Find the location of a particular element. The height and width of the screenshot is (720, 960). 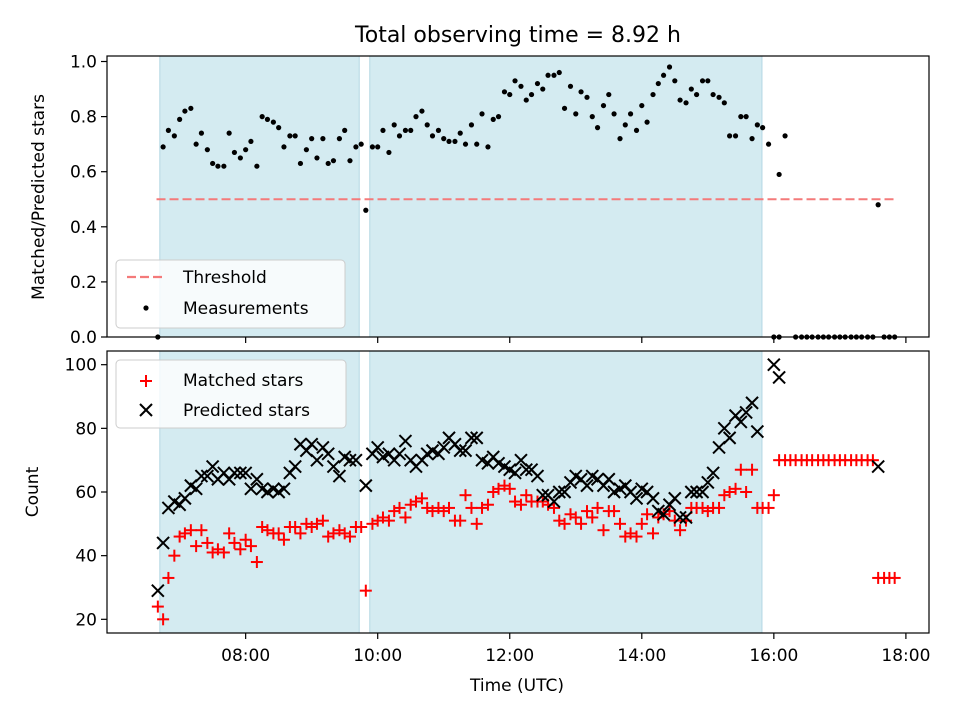

y-tick-label: 20 is located at coordinates (86, 620).